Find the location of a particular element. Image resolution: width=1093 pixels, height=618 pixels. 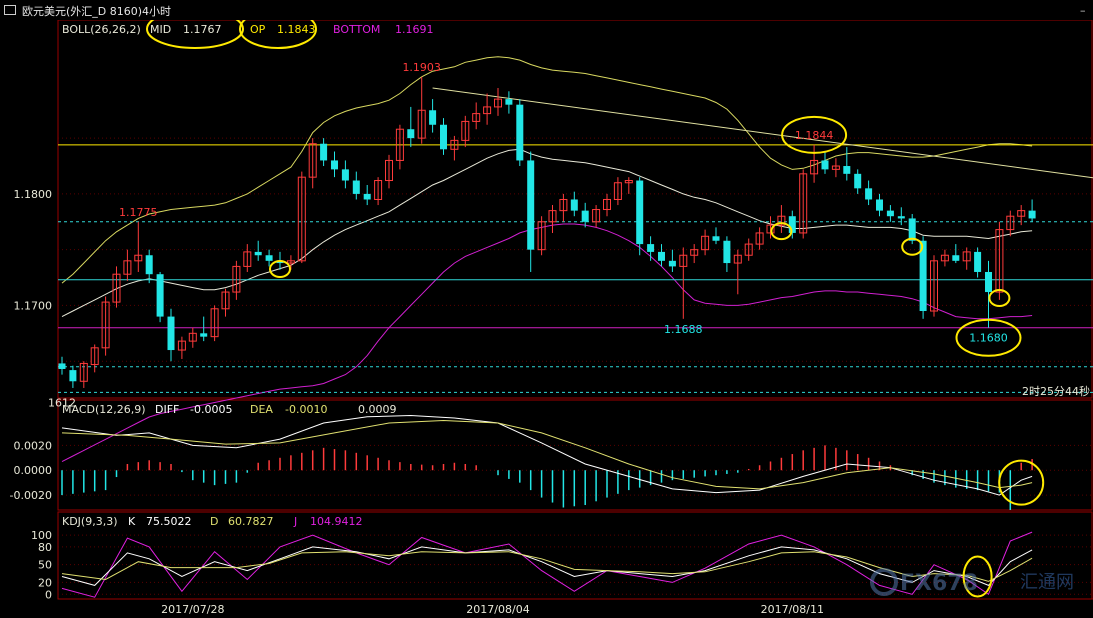

price-annotation-label: 1.1844 is located at coordinates (814, 135).